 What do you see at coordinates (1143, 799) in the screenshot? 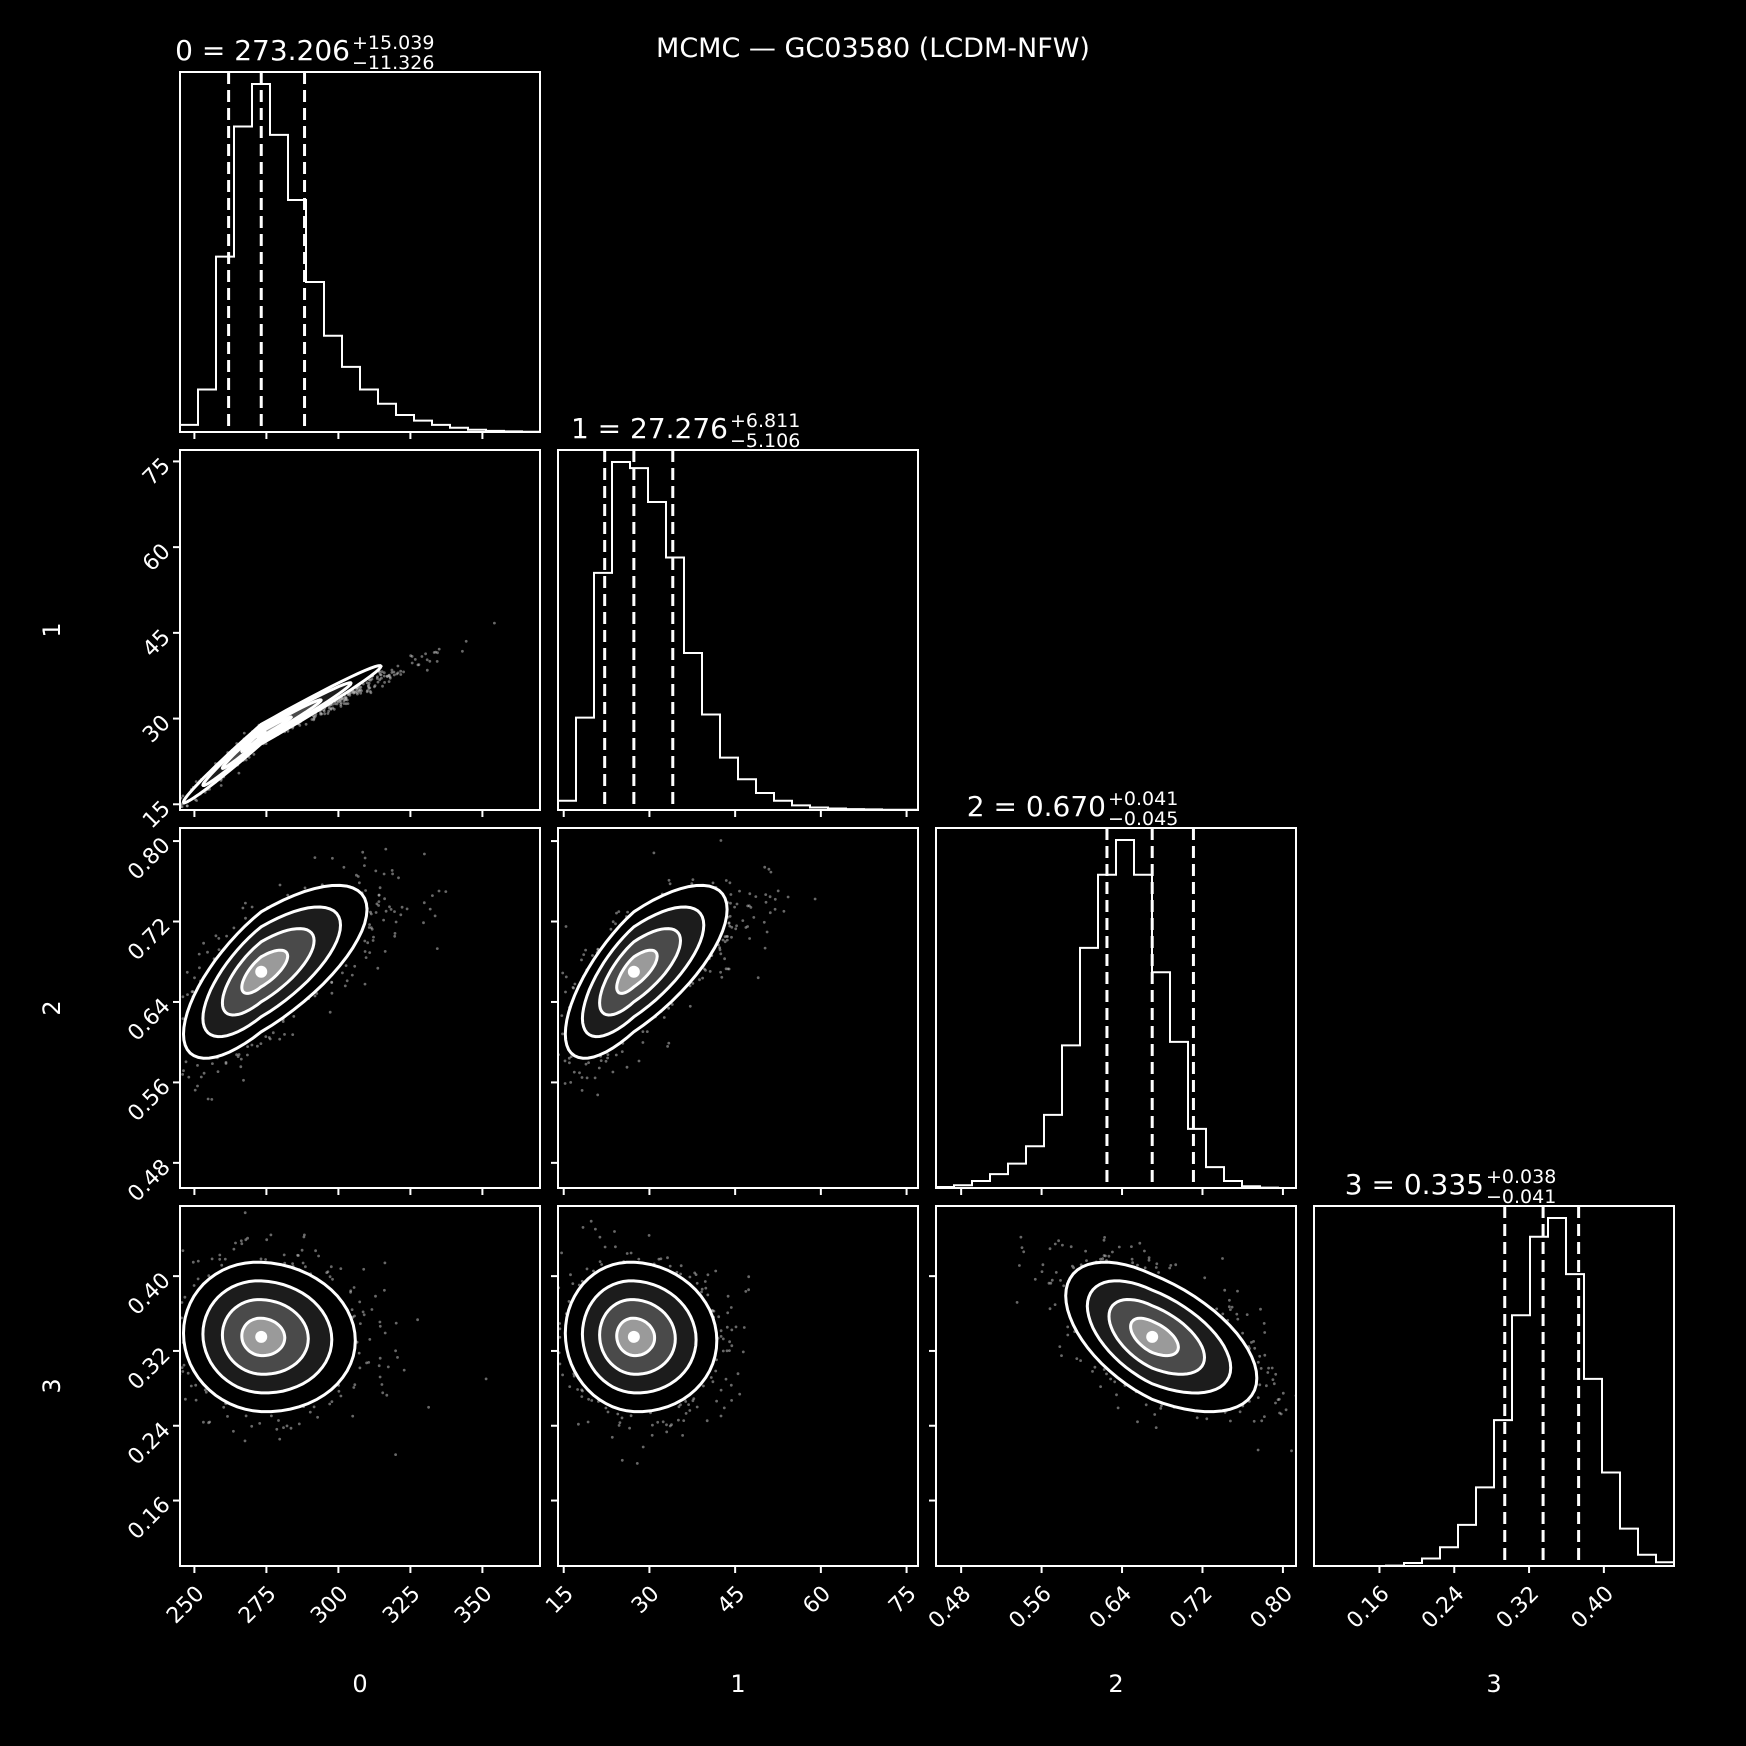
I see `panel-title-plus-2: +0.041` at bounding box center [1143, 799].